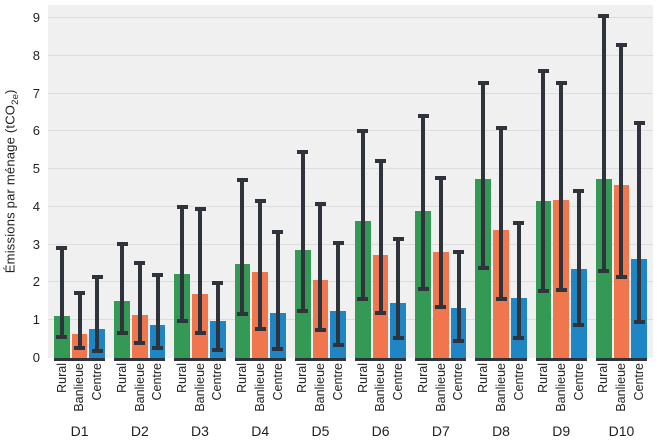 The image size is (659, 442). I want to click on x-group-d9: Rural Banlieue Centre D9, so click(561, 401).